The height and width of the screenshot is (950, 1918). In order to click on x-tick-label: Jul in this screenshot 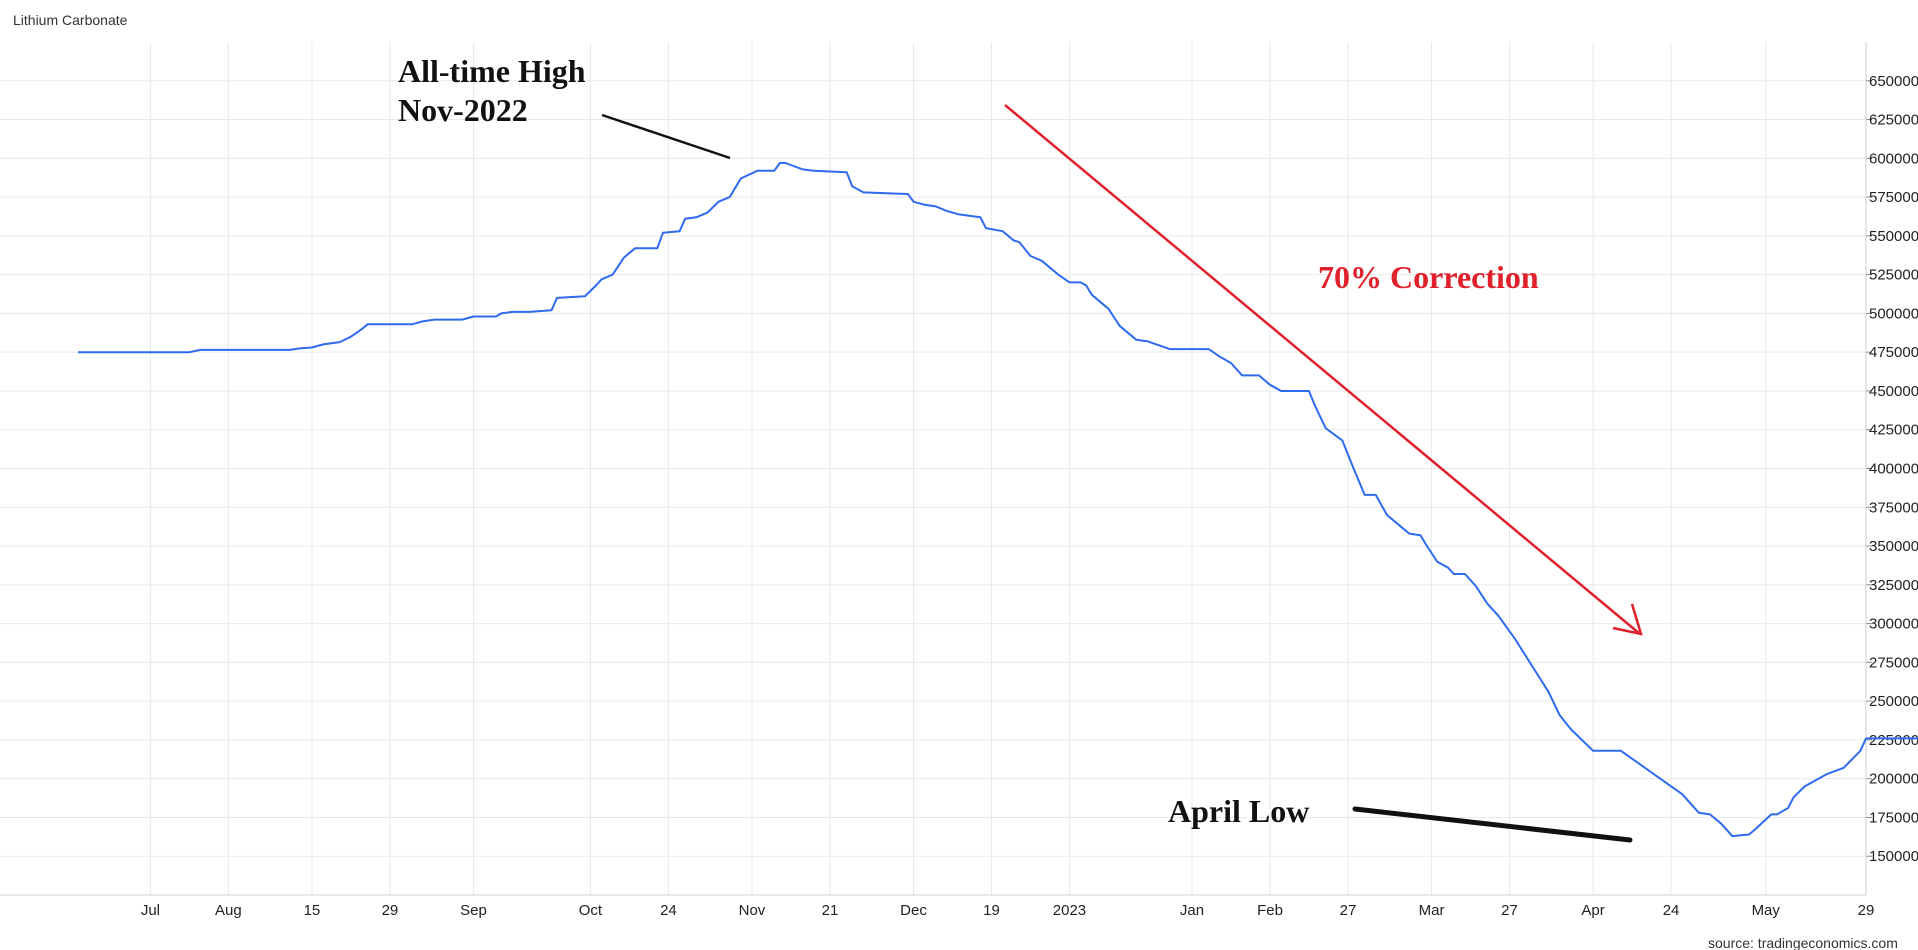, I will do `click(150, 910)`.